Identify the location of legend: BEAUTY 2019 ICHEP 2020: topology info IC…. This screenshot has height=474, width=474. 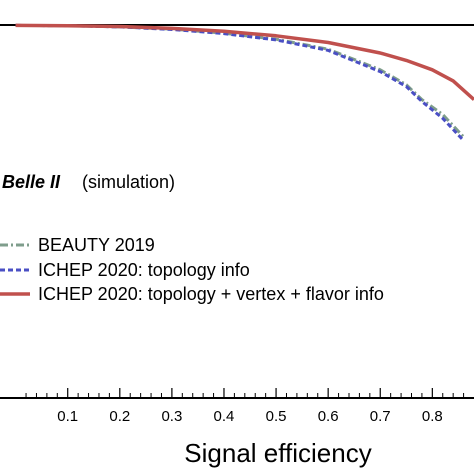
(192, 269).